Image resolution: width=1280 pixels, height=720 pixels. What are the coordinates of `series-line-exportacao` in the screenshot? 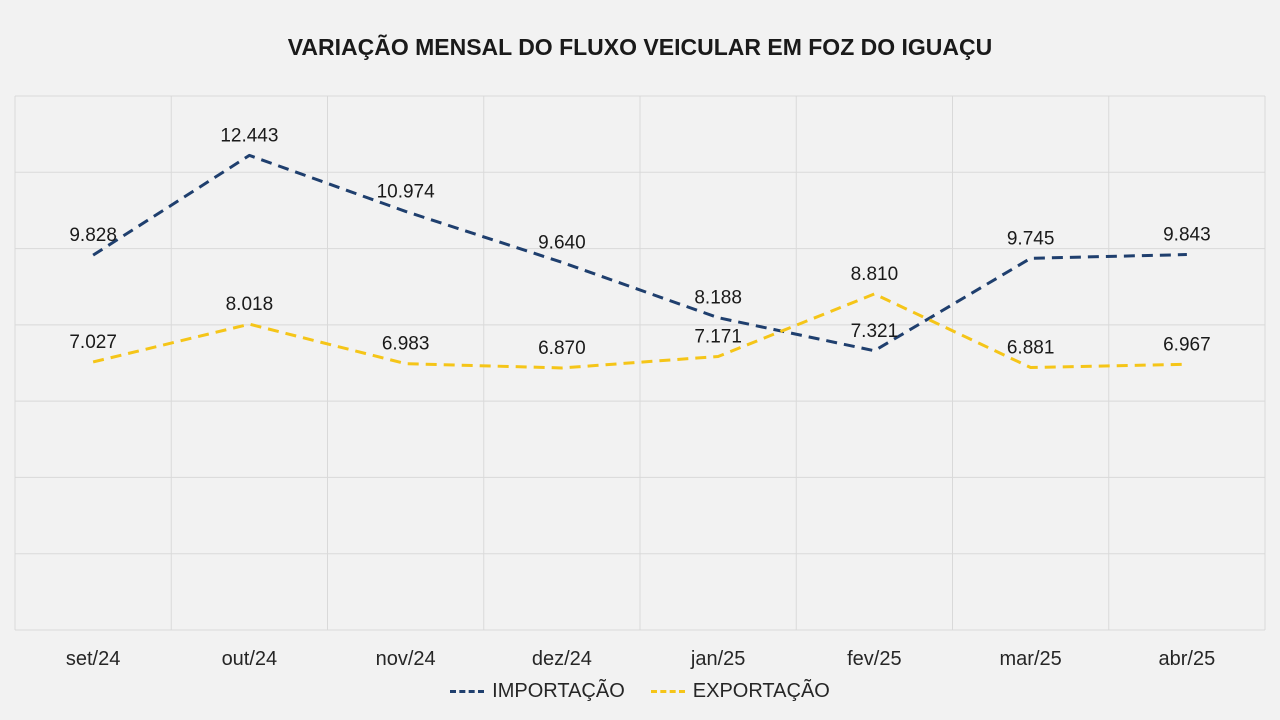 It's located at (639, 331).